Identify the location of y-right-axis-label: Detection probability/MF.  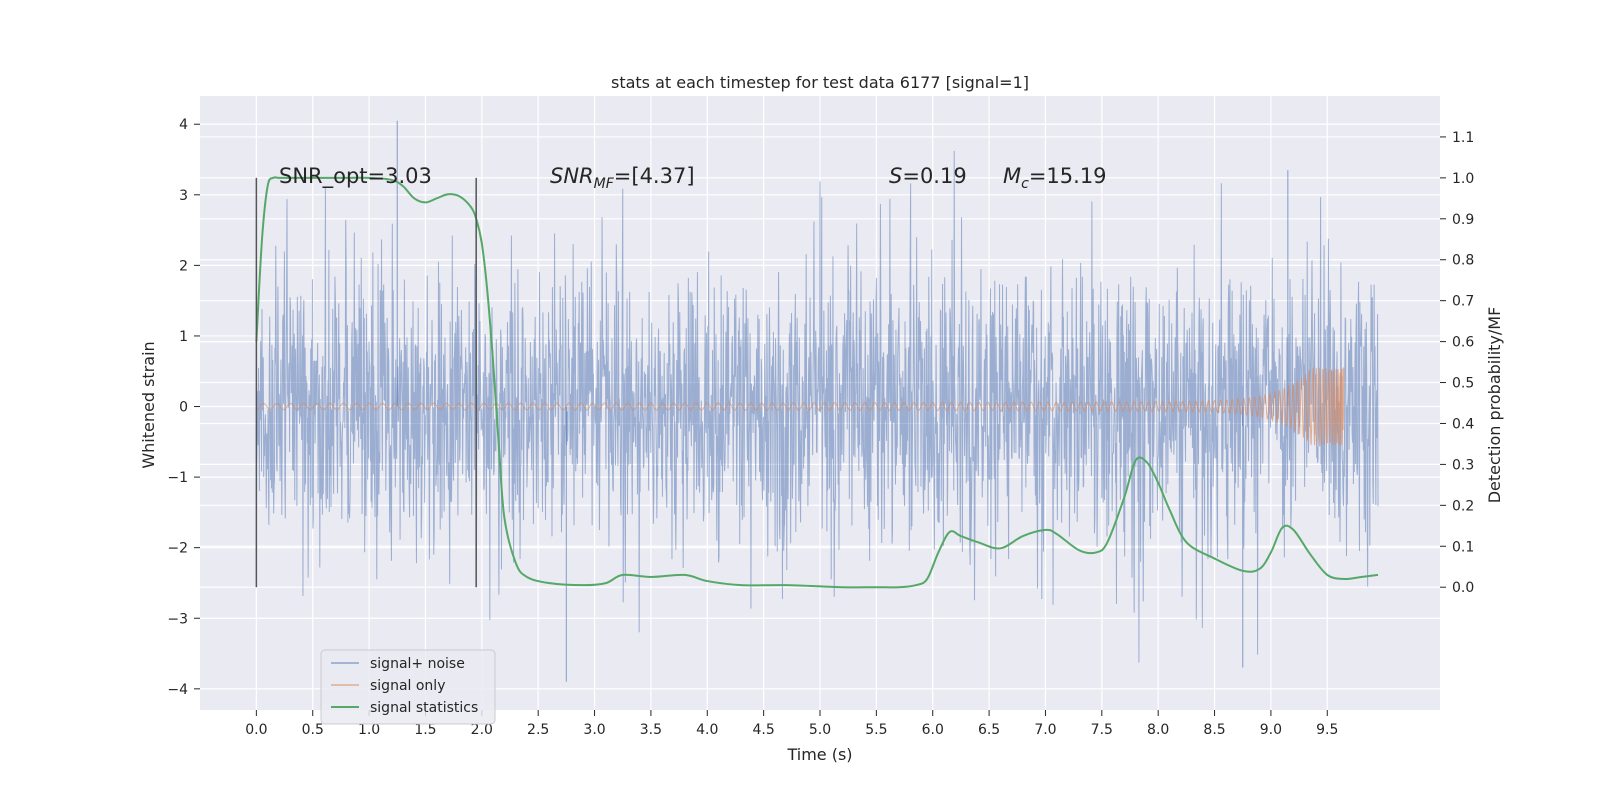
(1494, 405).